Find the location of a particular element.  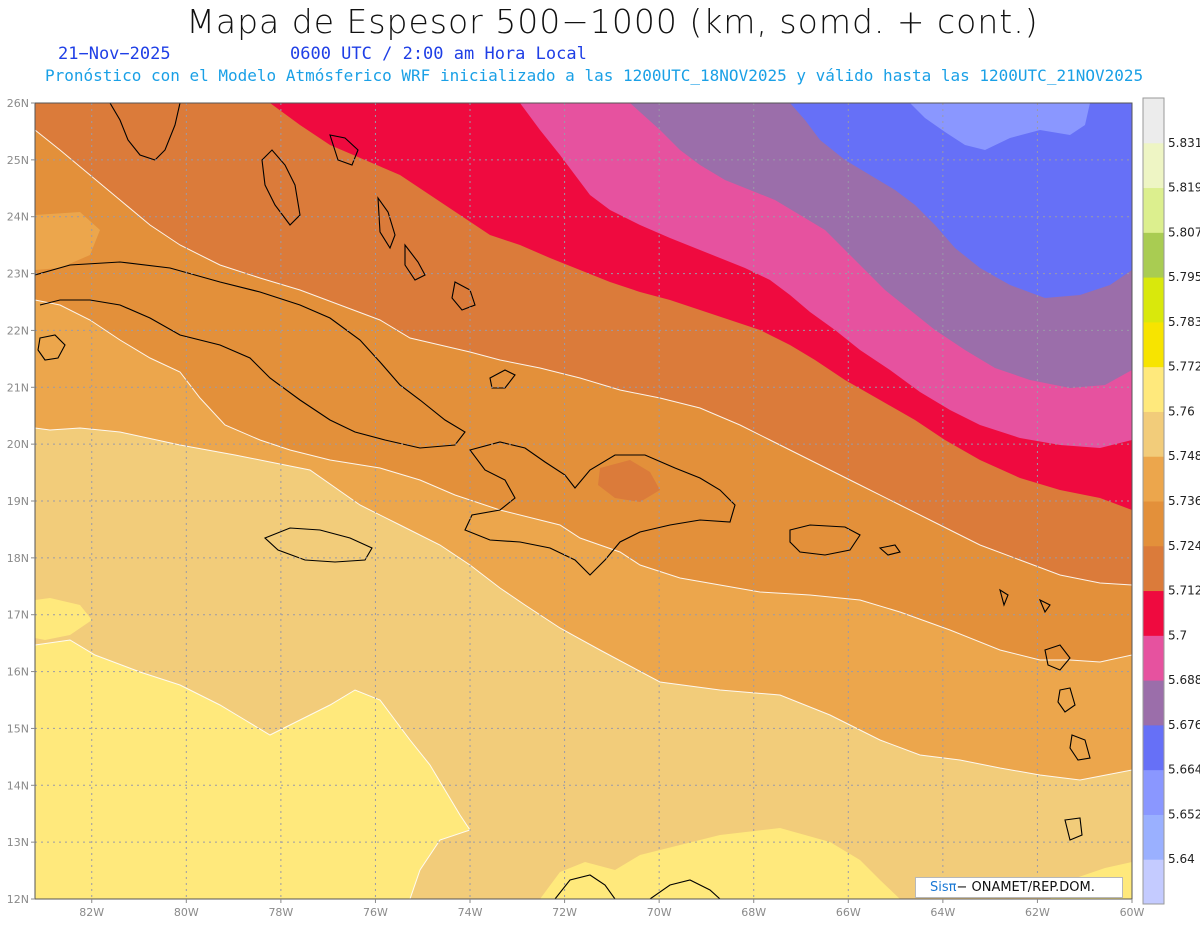

colorbar-label: 5.76 is located at coordinates (1181, 411).